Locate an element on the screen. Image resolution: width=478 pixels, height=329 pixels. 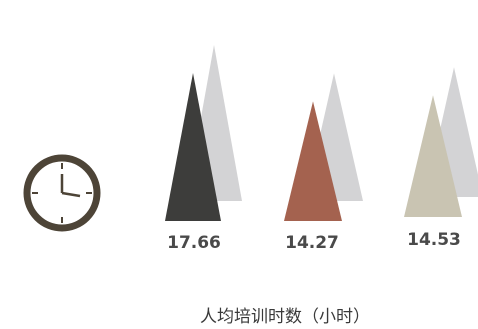
clock-icon is located at coordinates (62, 193).